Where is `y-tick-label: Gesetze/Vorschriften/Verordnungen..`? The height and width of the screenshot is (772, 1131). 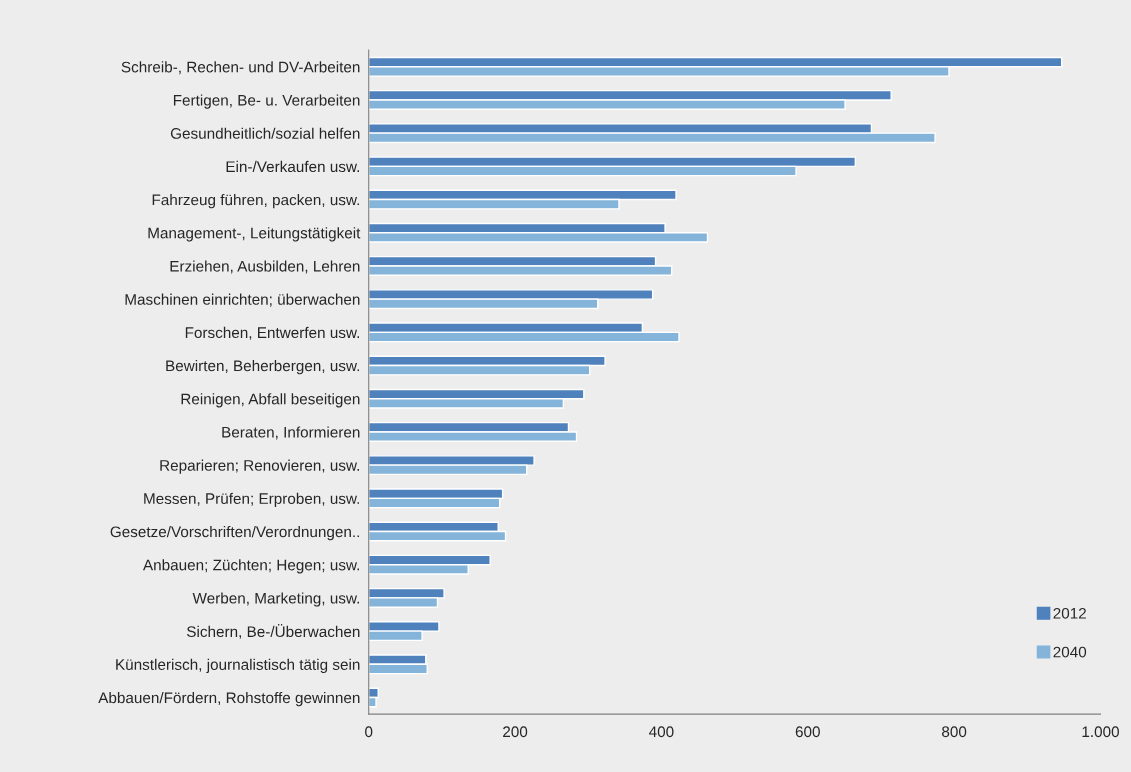
y-tick-label: Gesetze/Vorschriften/Verordnungen.. is located at coordinates (234, 533).